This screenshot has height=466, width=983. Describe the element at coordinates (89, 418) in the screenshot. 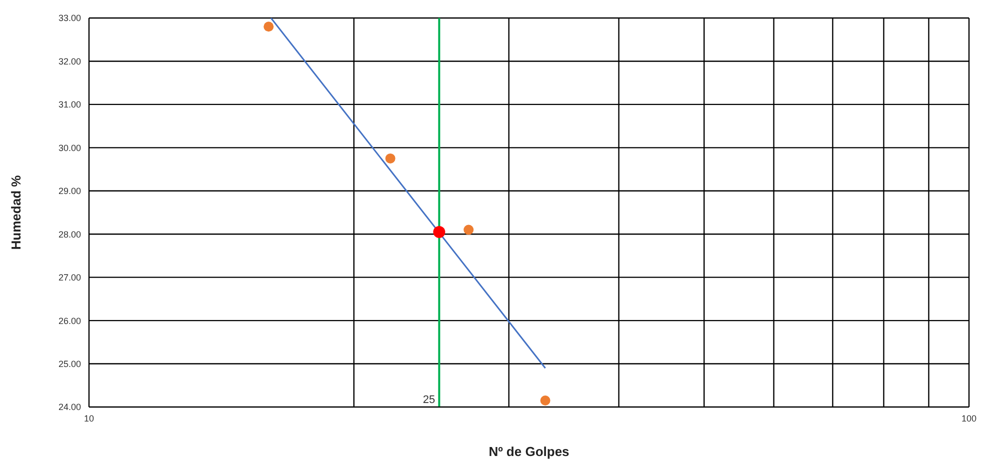

I see `x-tick-label: 10` at that location.